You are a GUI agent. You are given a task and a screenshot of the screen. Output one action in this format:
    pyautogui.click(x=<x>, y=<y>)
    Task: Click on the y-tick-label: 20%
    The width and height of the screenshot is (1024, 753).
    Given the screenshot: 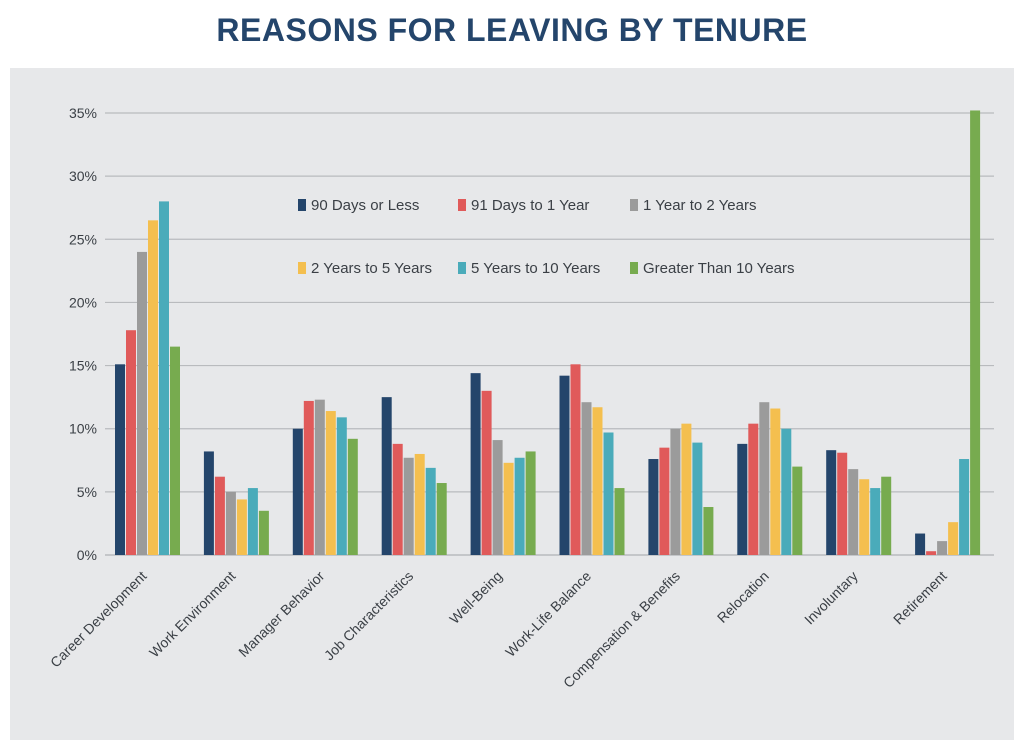 What is the action you would take?
    pyautogui.click(x=83, y=302)
    